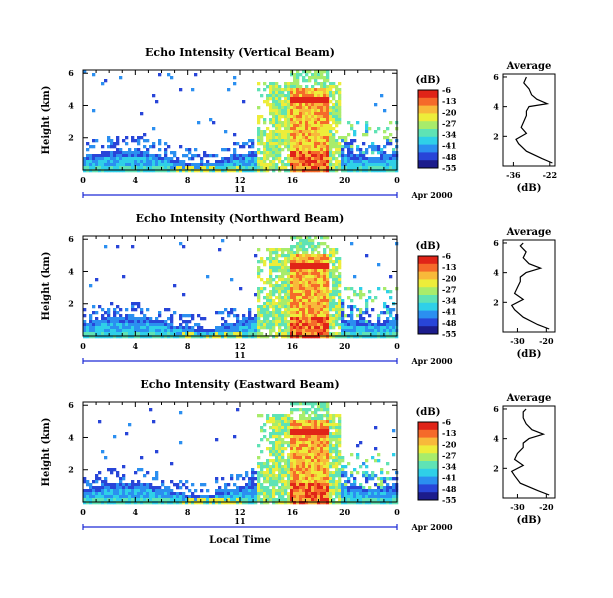 The height and width of the screenshot is (598, 613). What do you see at coordinates (293, 512) in the screenshot?
I see `x-tick-label: 16` at bounding box center [293, 512].